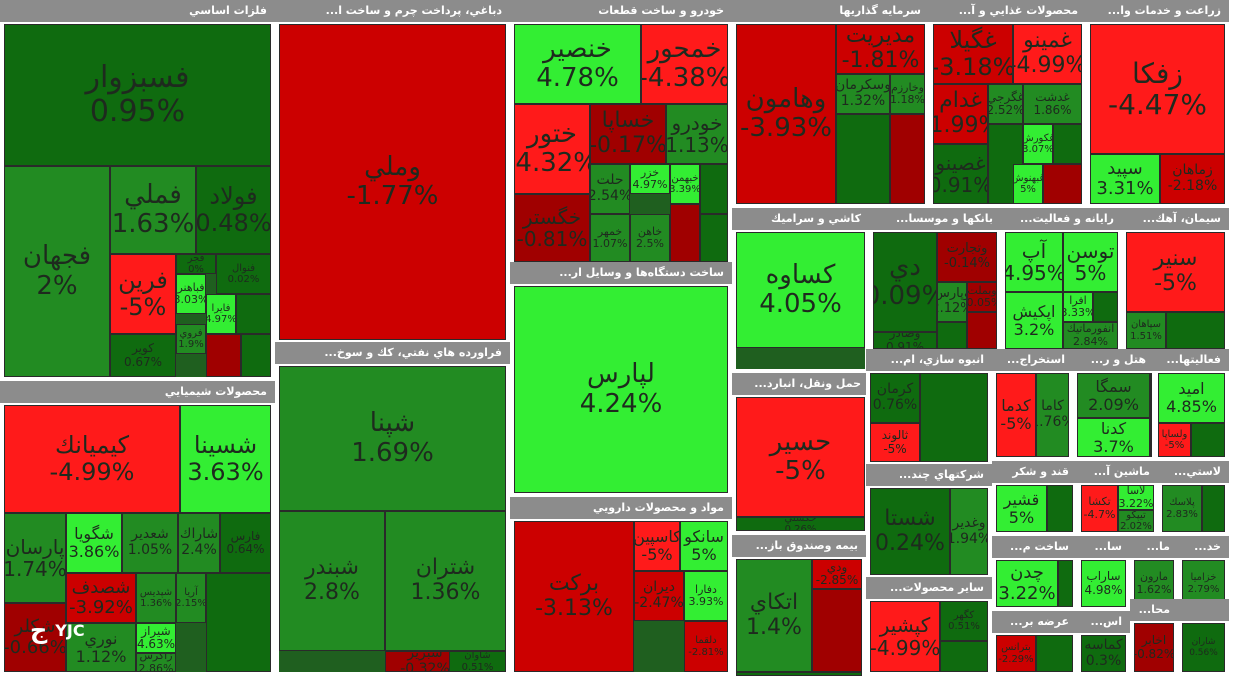 This screenshot has width=1234, height=676. What do you see at coordinates (960, 174) in the screenshot?
I see `stock-tile: غصينو0.91%` at bounding box center [960, 174].